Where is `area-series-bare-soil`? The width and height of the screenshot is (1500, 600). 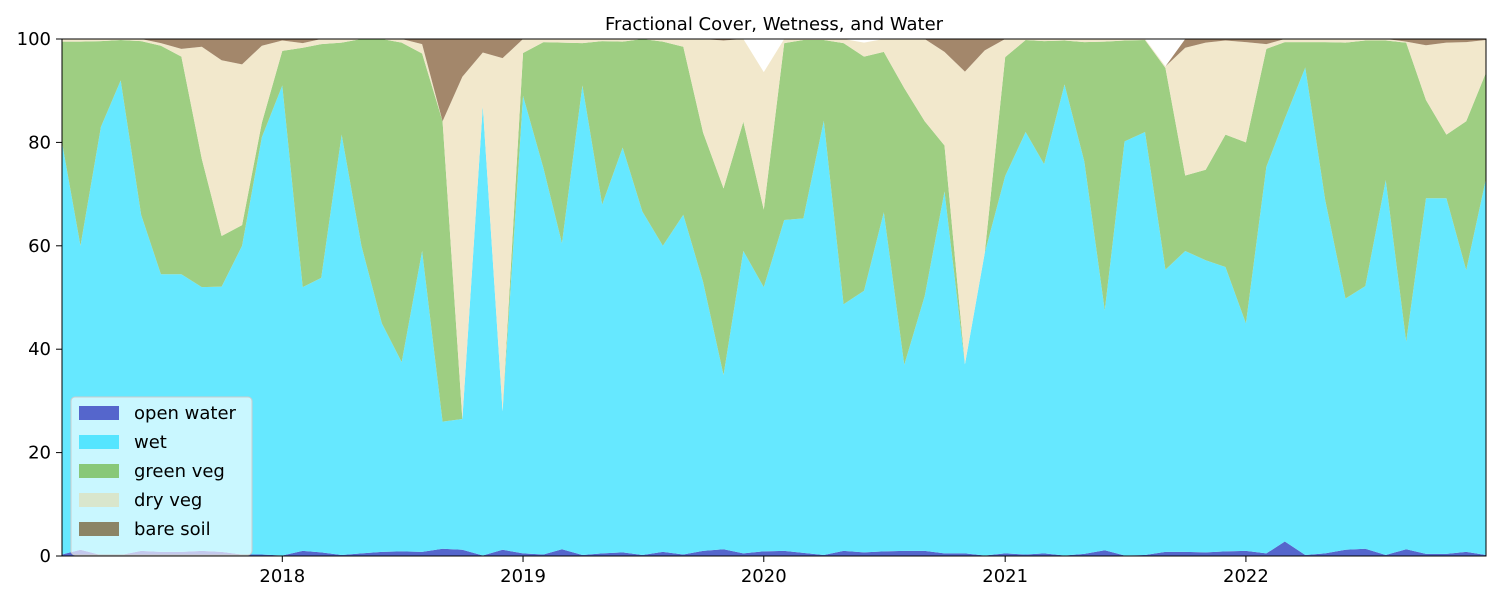
area-series-bare-soil is located at coordinates (774, 80).